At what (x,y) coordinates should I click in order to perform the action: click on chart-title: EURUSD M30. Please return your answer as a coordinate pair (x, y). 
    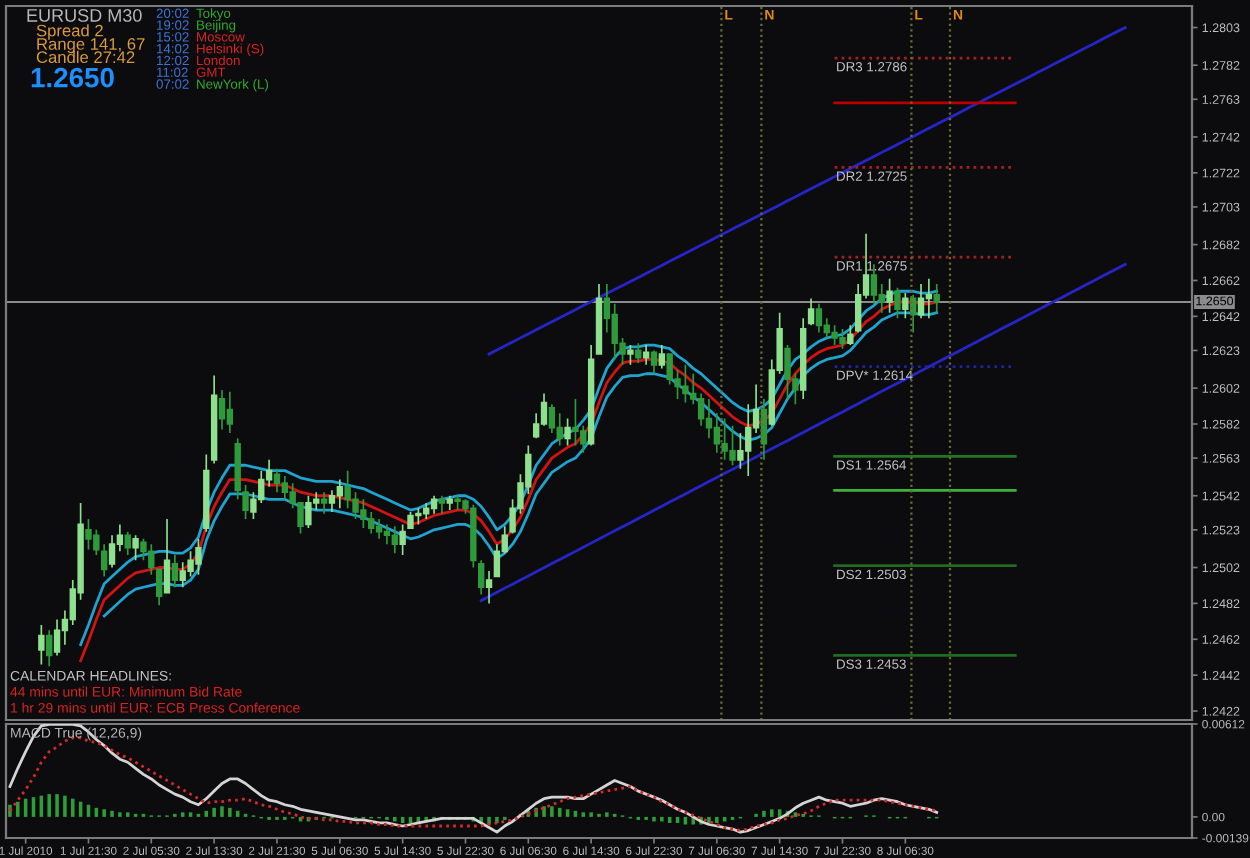
    Looking at the image, I should click on (84, 15).